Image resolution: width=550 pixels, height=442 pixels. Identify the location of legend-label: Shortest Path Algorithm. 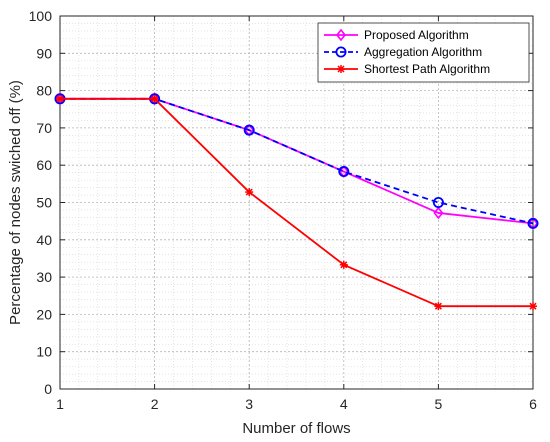
(427, 69).